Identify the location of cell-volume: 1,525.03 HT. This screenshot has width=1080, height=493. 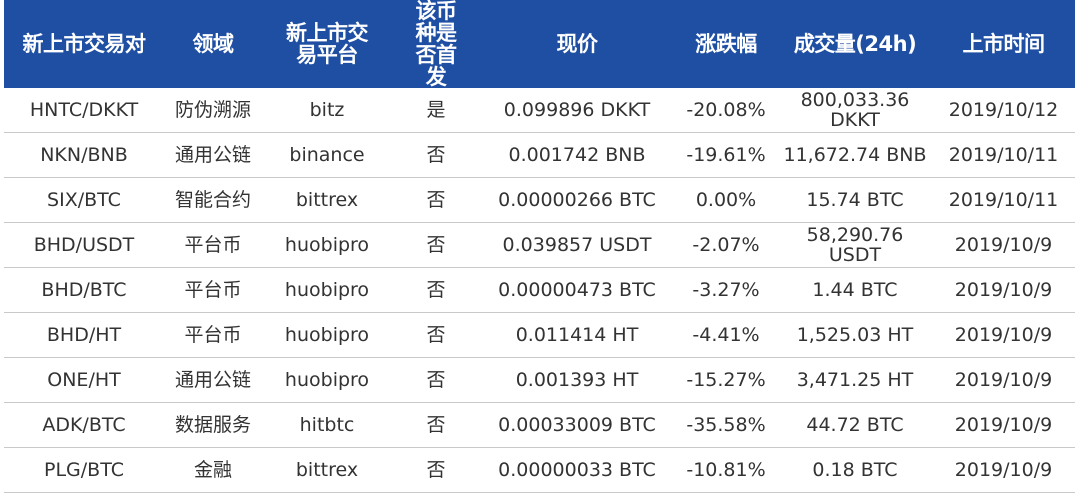
(855, 335).